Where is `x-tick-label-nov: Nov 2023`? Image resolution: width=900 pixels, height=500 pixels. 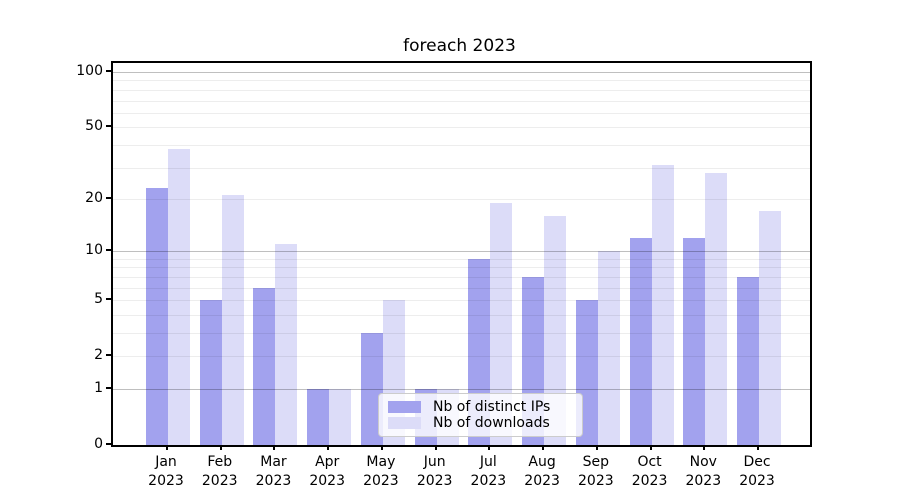 x-tick-label-nov: Nov 2023 is located at coordinates (703, 471).